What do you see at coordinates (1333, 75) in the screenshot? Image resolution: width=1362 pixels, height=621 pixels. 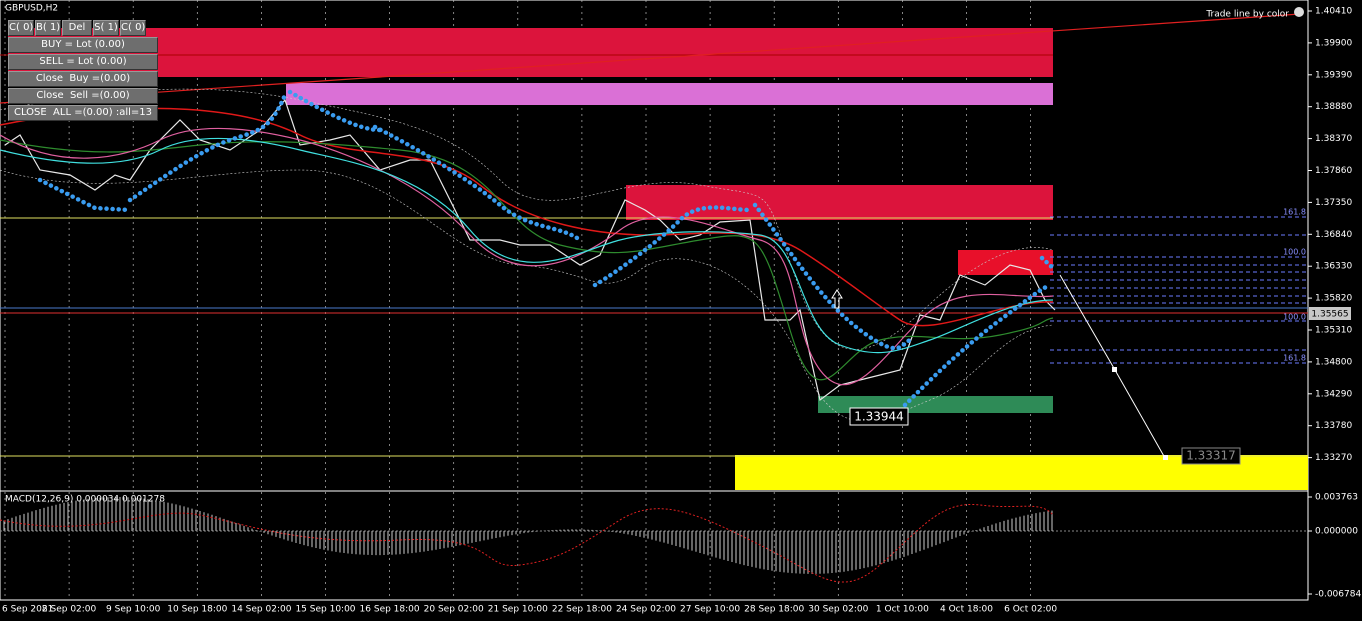 I see `price-tick-label: 1.39390` at bounding box center [1333, 75].